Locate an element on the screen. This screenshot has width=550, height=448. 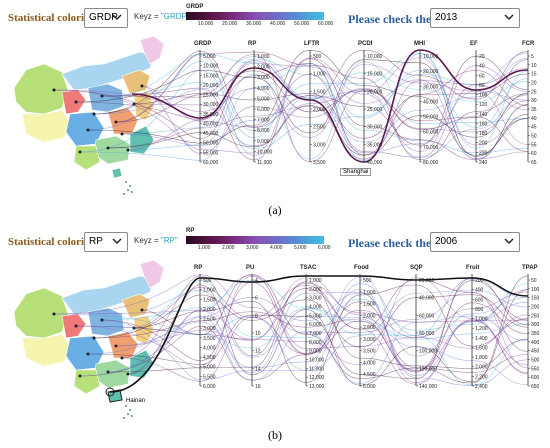
tick-label: 4 is located at coordinates (256, 281).